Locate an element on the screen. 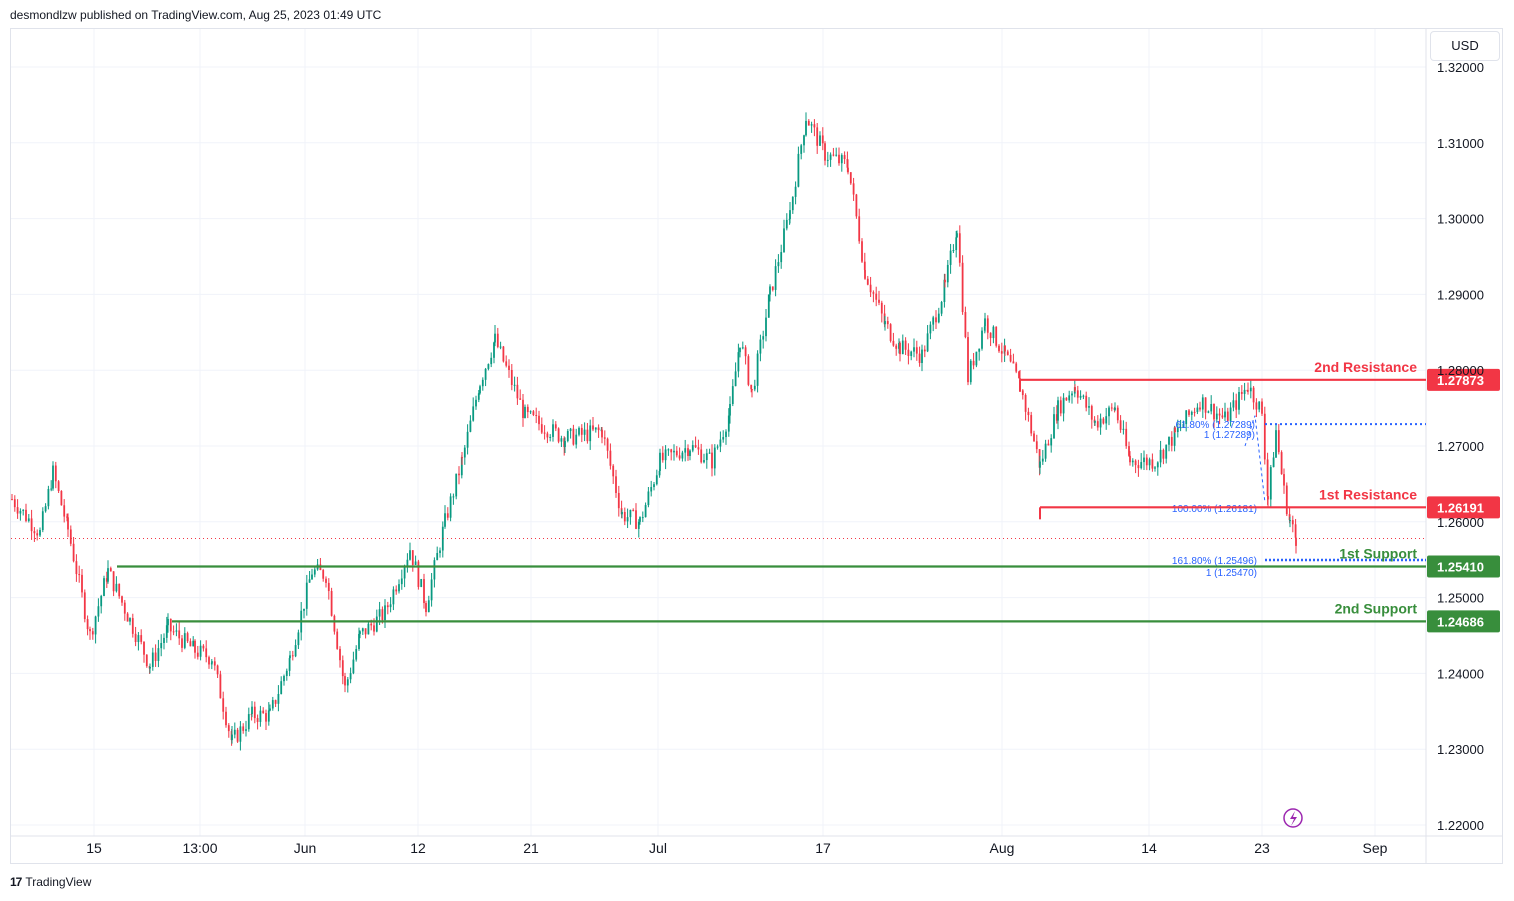 Image resolution: width=1514 pixels, height=901 pixels. lightning-icon is located at coordinates (1293, 818).